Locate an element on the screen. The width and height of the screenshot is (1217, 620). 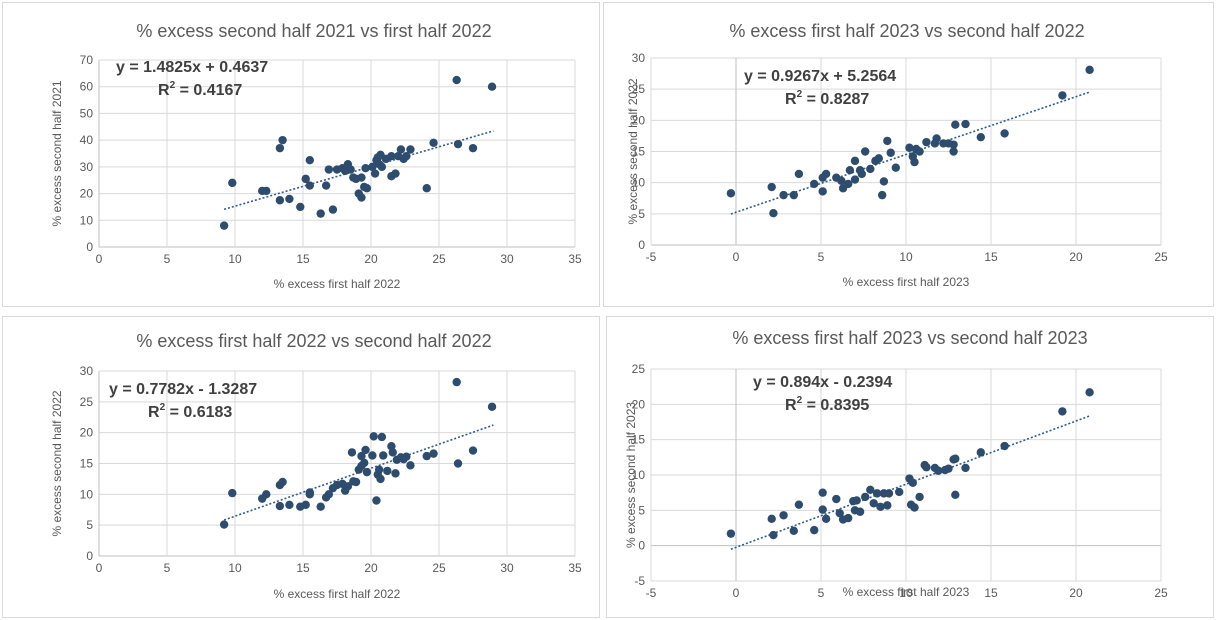
r-squared-exponent: 2 is located at coordinates (800, 94).